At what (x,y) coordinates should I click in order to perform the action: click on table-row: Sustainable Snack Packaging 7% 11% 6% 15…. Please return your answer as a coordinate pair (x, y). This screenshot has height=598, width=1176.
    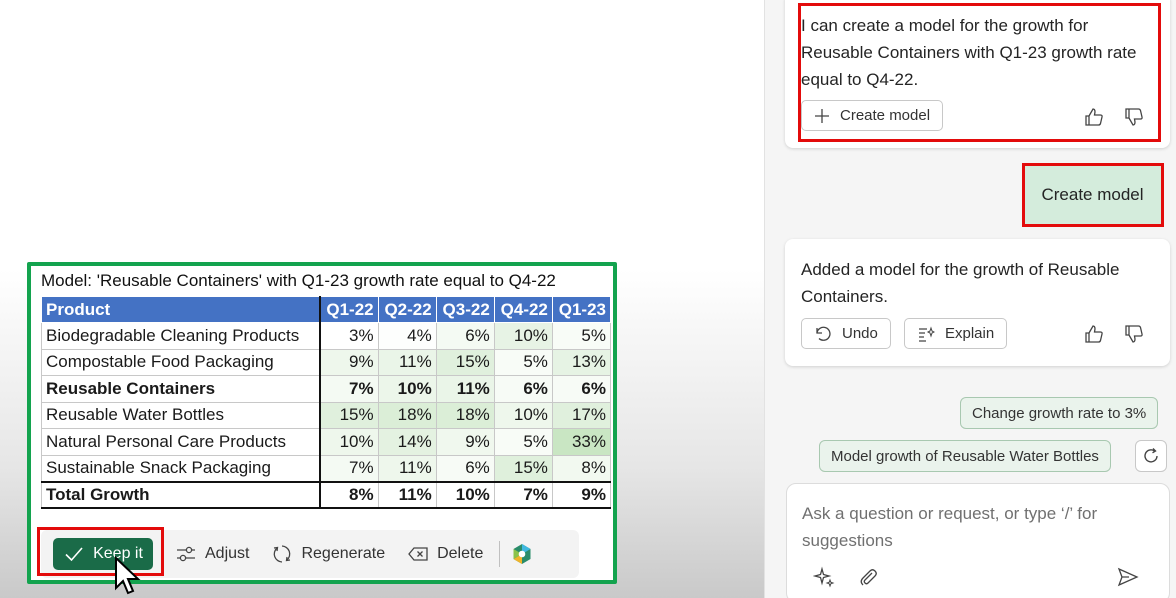
    Looking at the image, I should click on (326, 468).